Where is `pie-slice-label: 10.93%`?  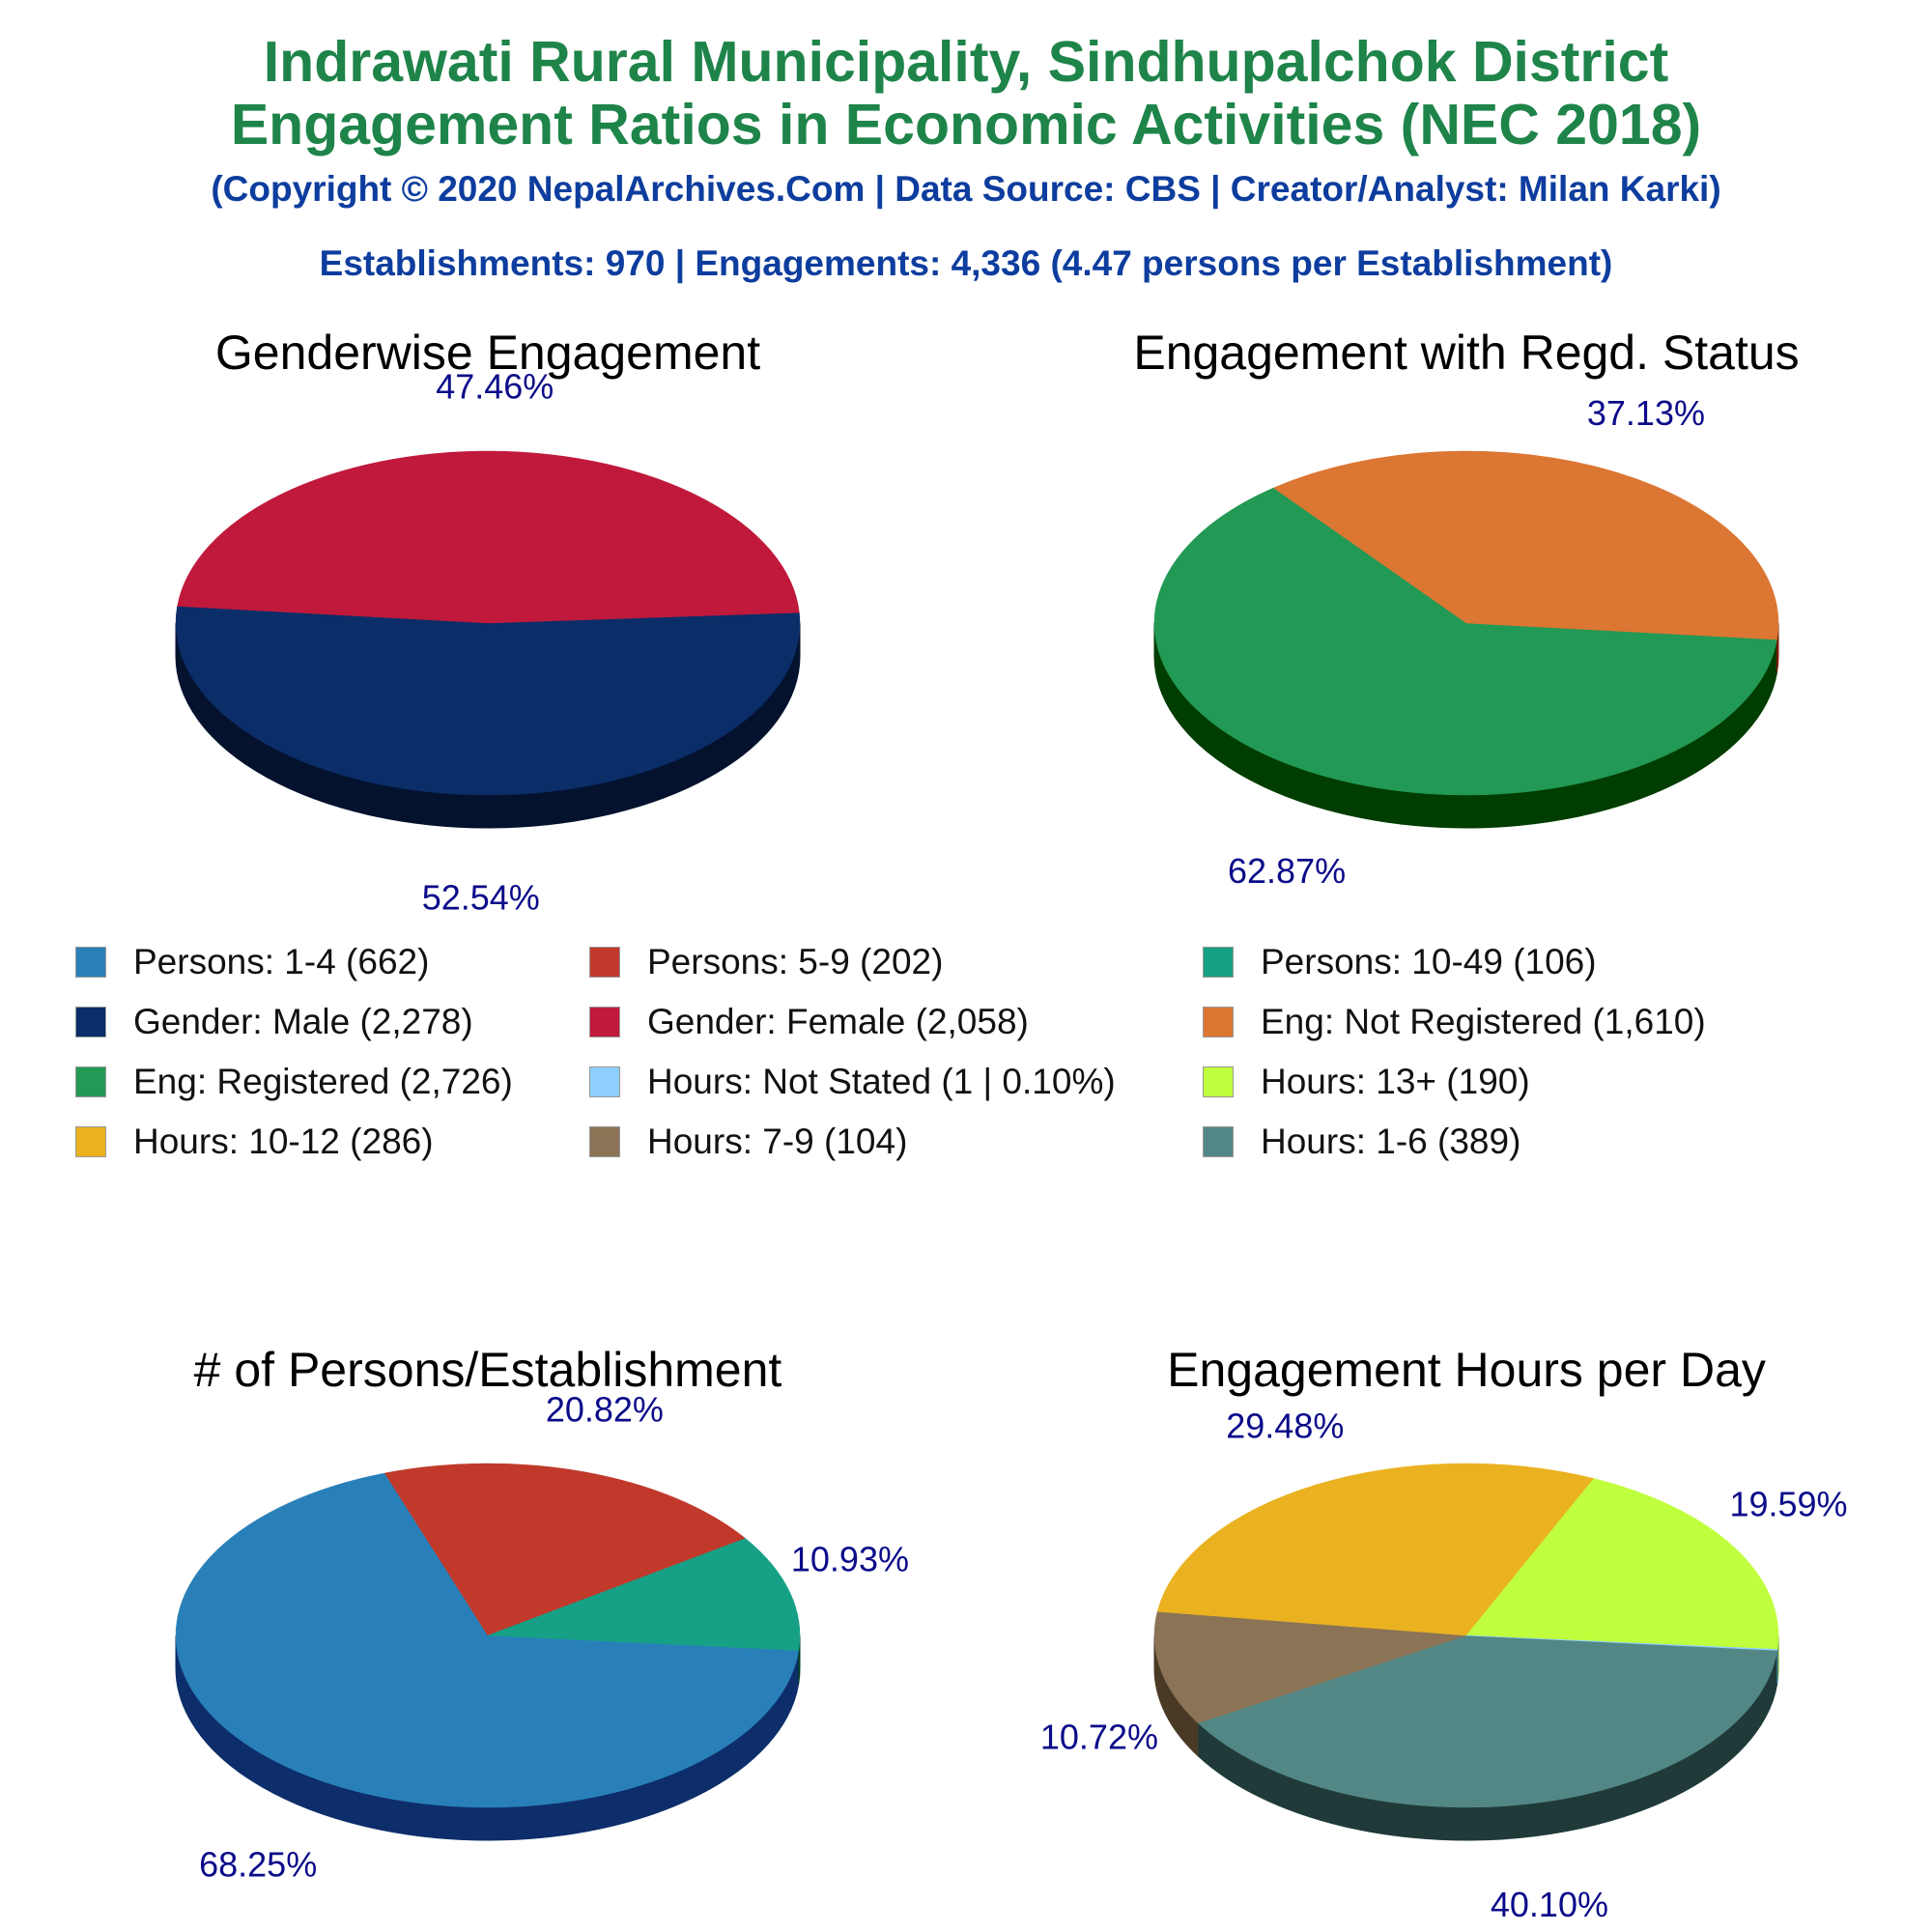
pie-slice-label: 10.93% is located at coordinates (850, 1559).